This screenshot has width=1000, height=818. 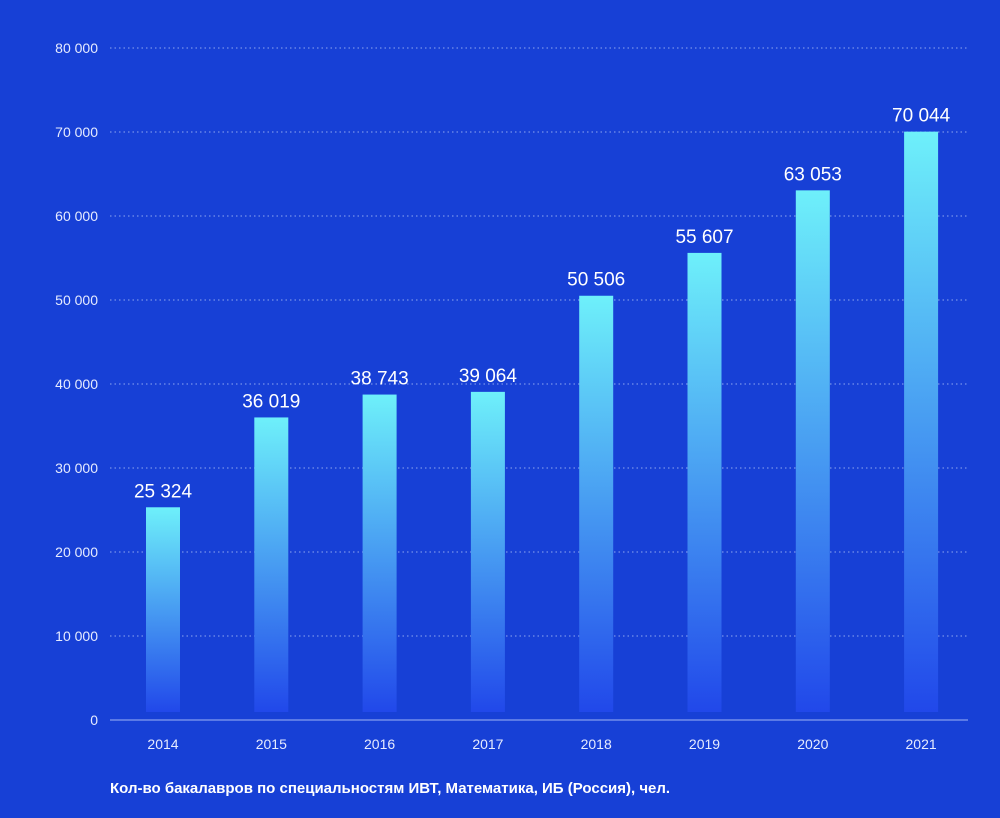 I want to click on y-tick-label: 80 000, so click(x=76, y=48).